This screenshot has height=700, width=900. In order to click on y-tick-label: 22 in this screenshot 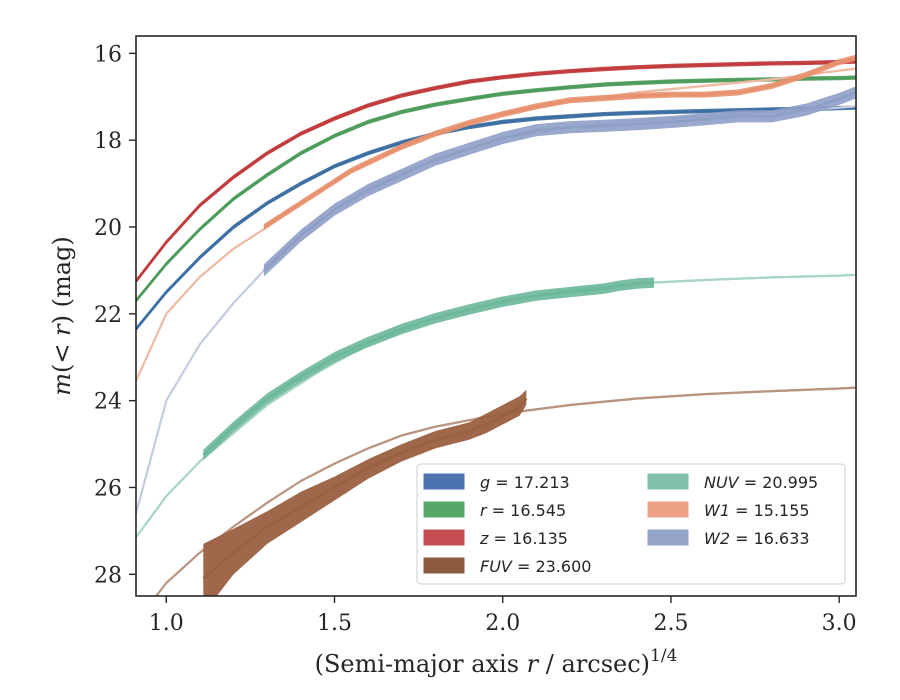, I will do `click(108, 315)`.